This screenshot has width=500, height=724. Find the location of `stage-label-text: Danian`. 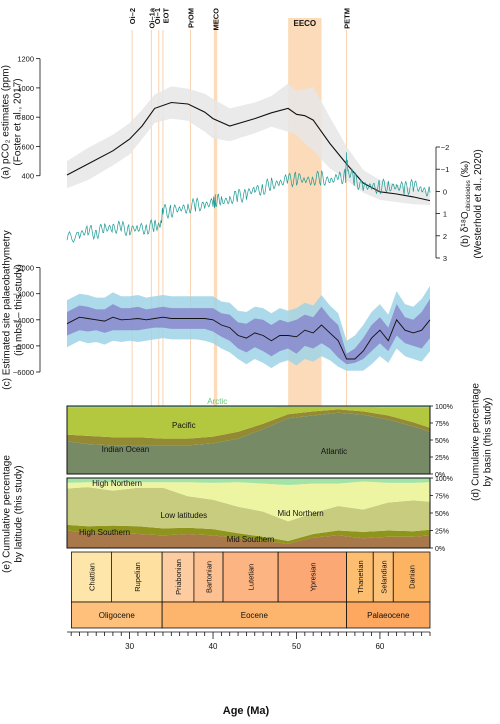

stage-label-text: Danian is located at coordinates (412, 577).